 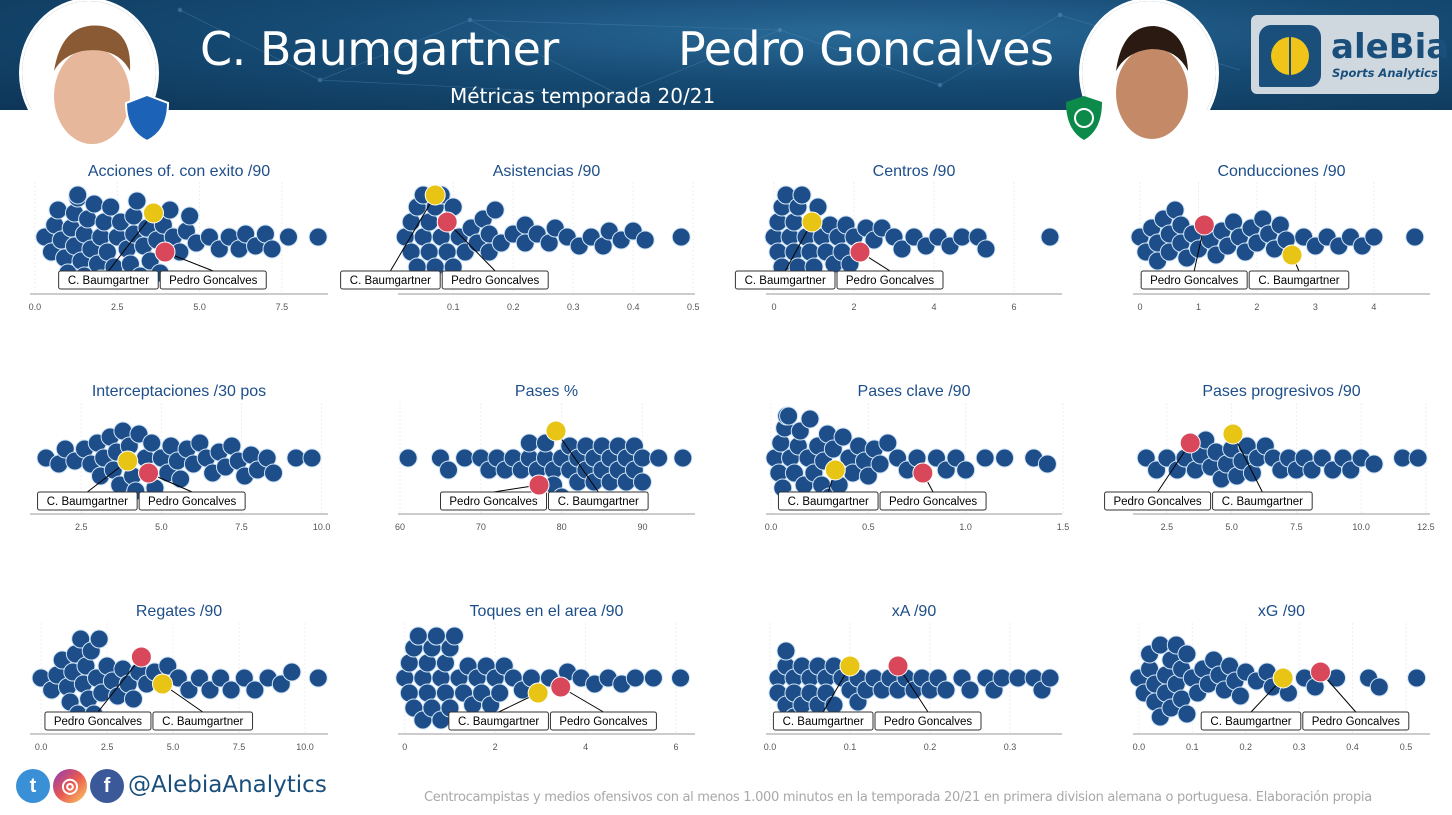 What do you see at coordinates (933, 307) in the screenshot?
I see `tick-label: 4` at bounding box center [933, 307].